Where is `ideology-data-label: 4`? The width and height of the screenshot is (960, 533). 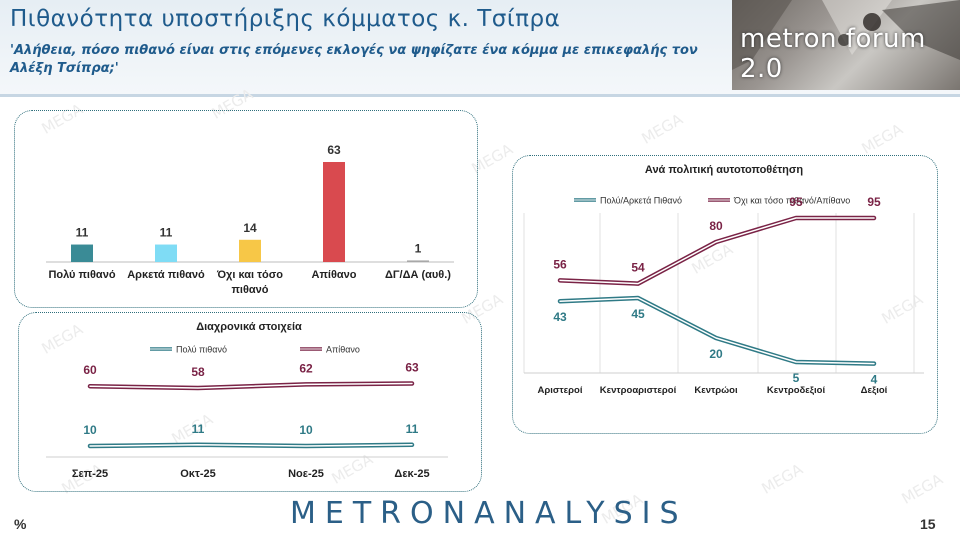
ideology-data-label: 4 is located at coordinates (874, 380).